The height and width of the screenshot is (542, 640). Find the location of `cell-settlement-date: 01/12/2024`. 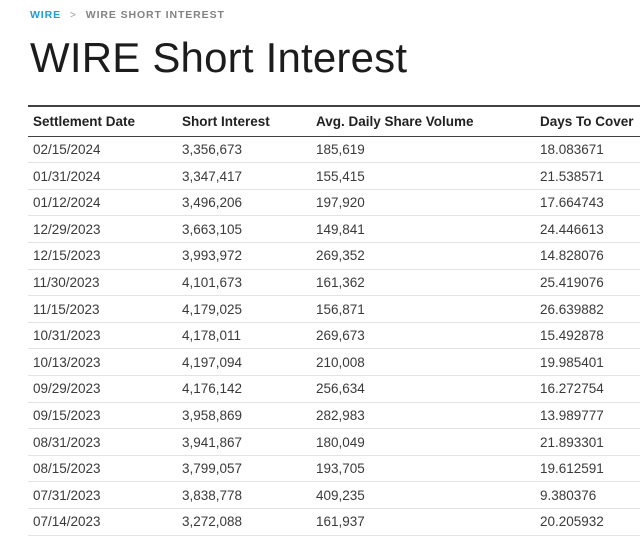

cell-settlement-date: 01/12/2024 is located at coordinates (102, 203).